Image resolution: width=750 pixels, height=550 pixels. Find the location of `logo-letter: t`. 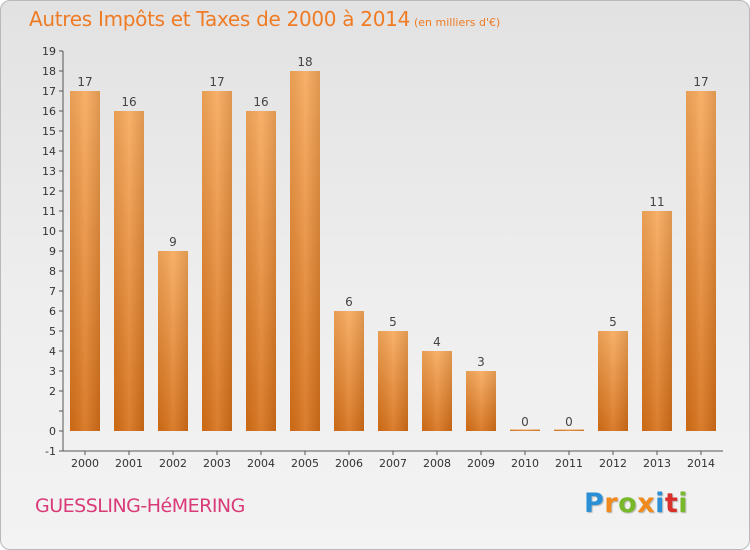

logo-letter: t is located at coordinates (671, 503).